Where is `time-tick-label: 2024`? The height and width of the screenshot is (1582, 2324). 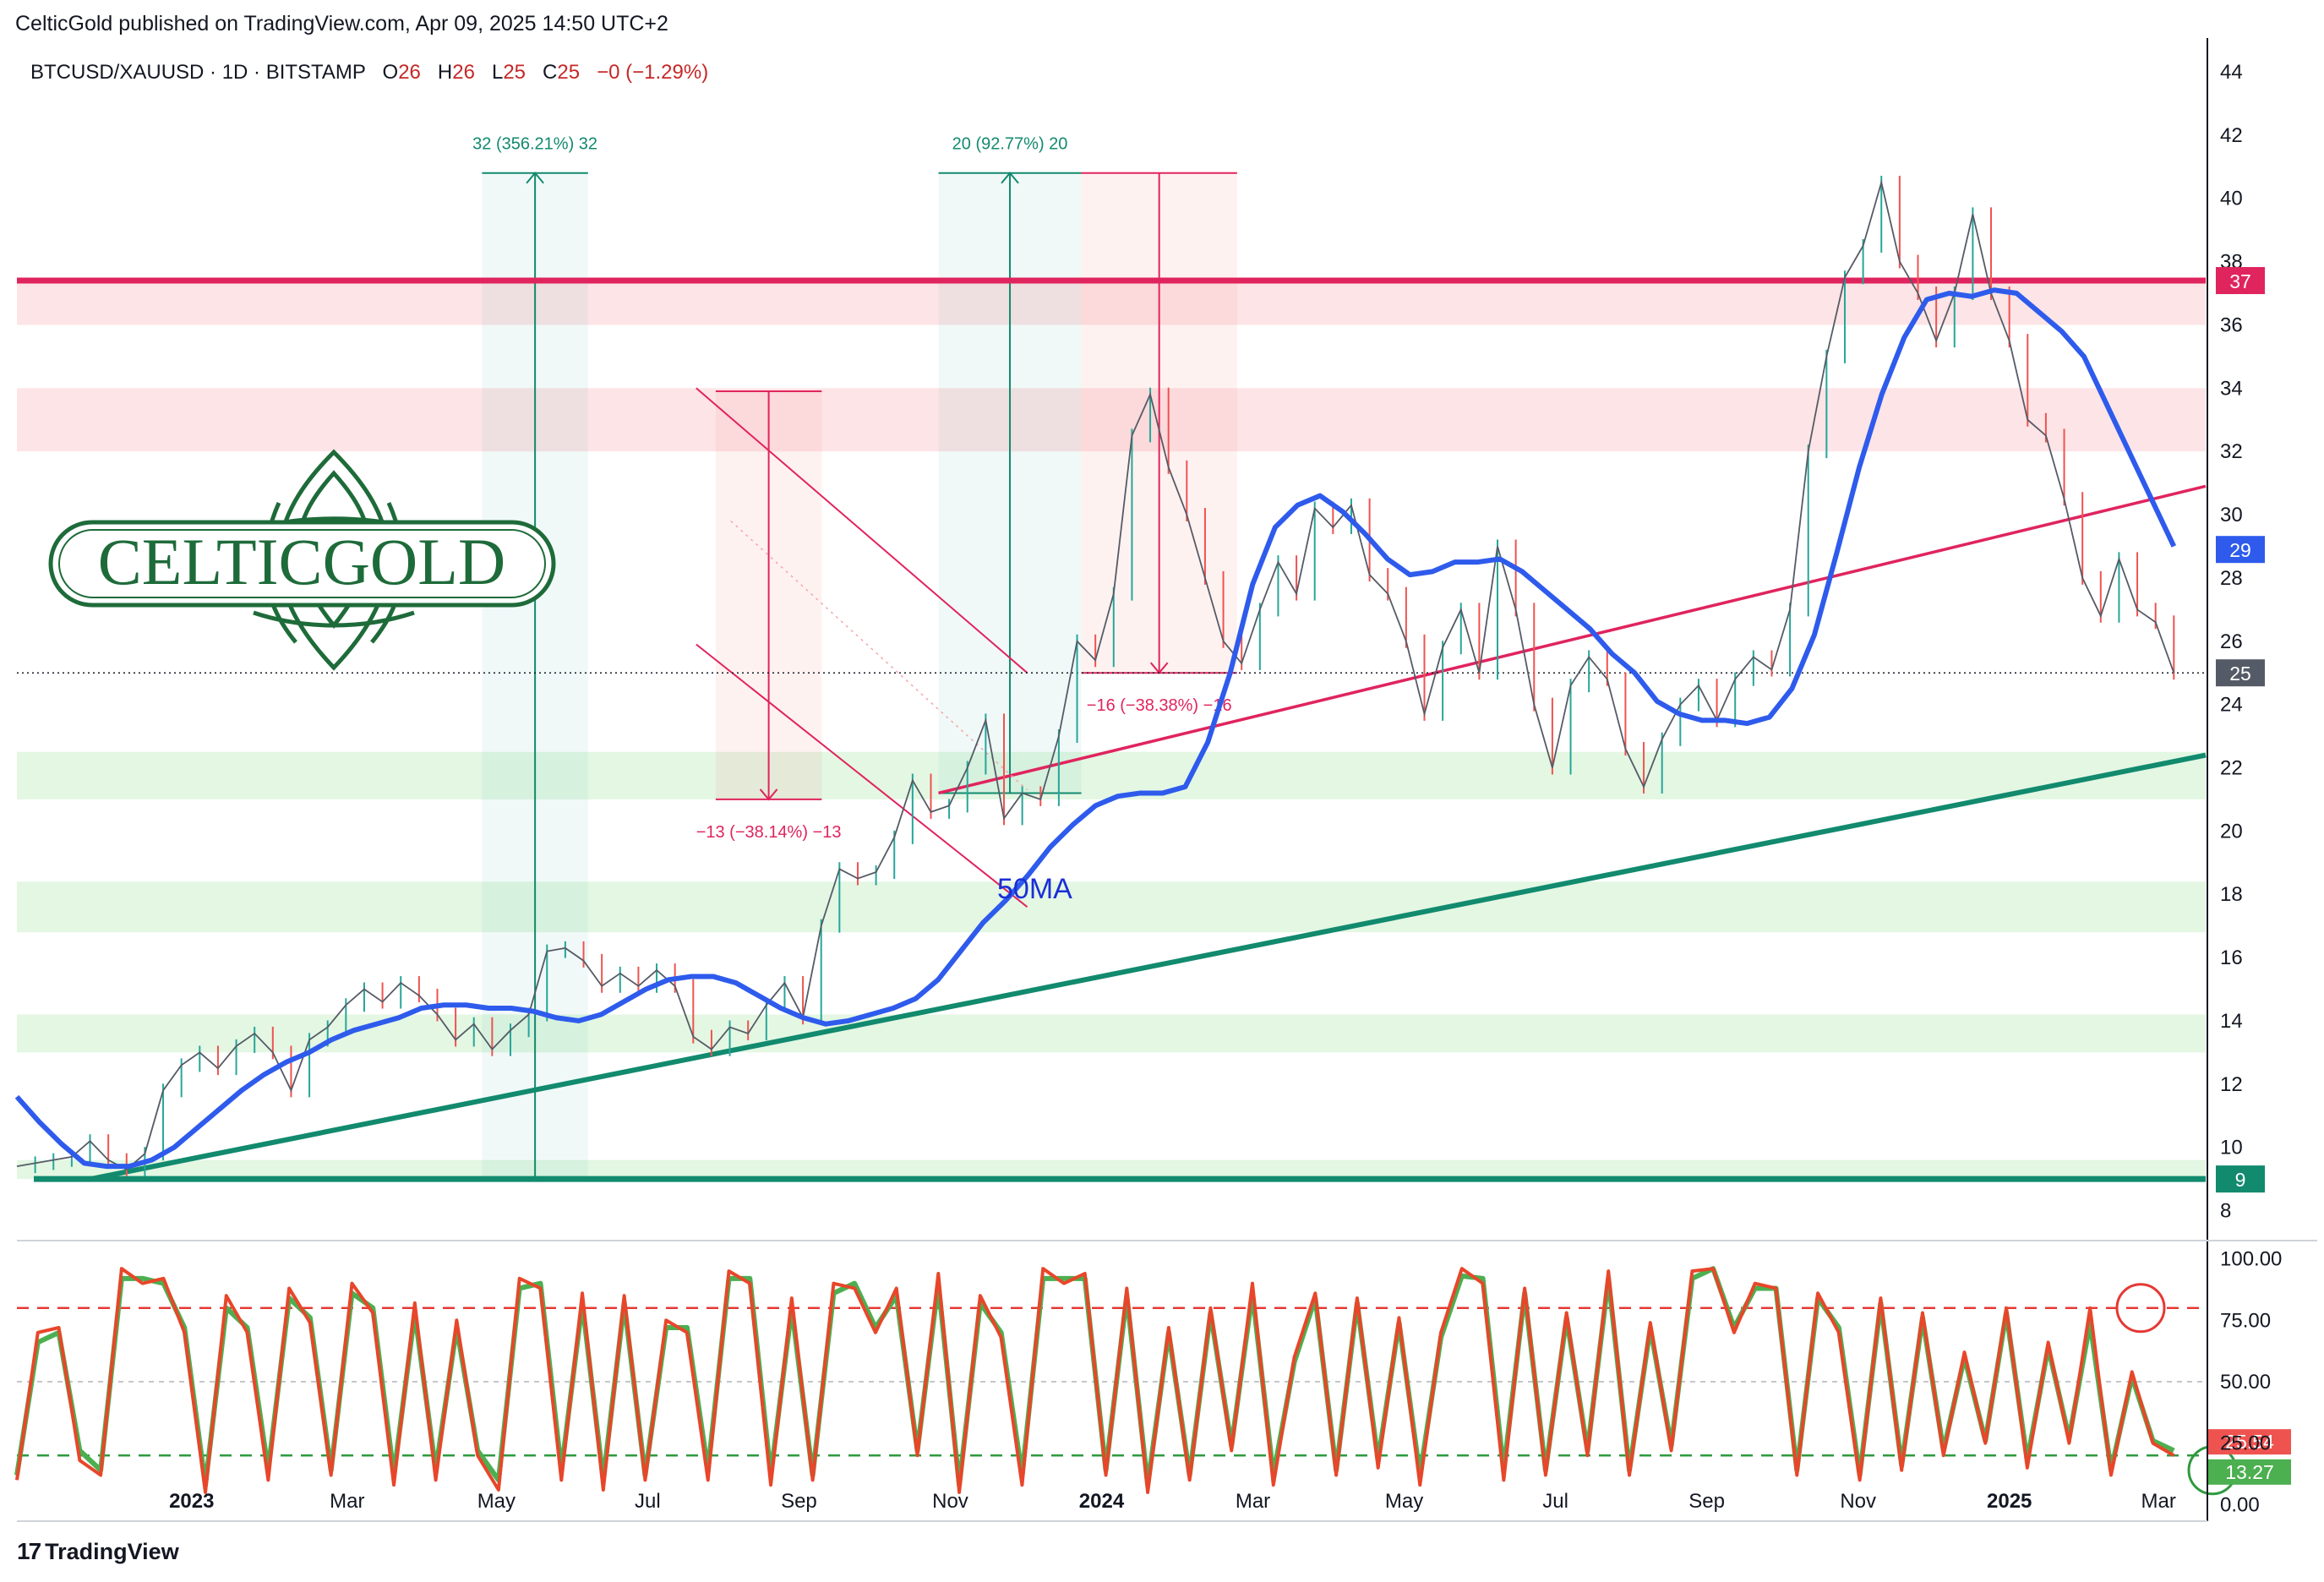
time-tick-label: 2024 is located at coordinates (1102, 1501).